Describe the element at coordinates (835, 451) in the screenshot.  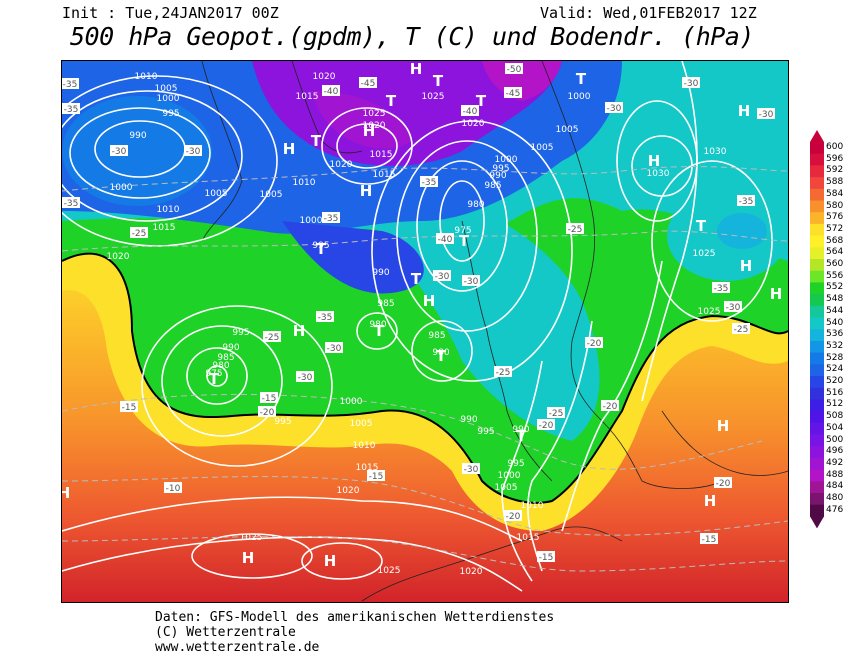
I see `legend-label: 496` at that location.